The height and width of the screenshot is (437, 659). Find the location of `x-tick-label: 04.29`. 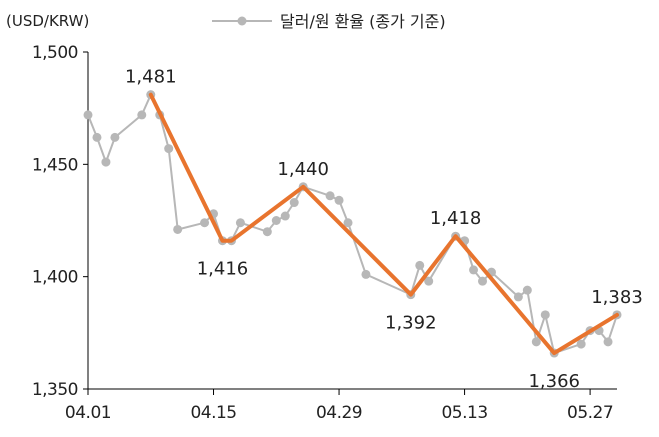

x-tick-label: 04.29 is located at coordinates (339, 413).